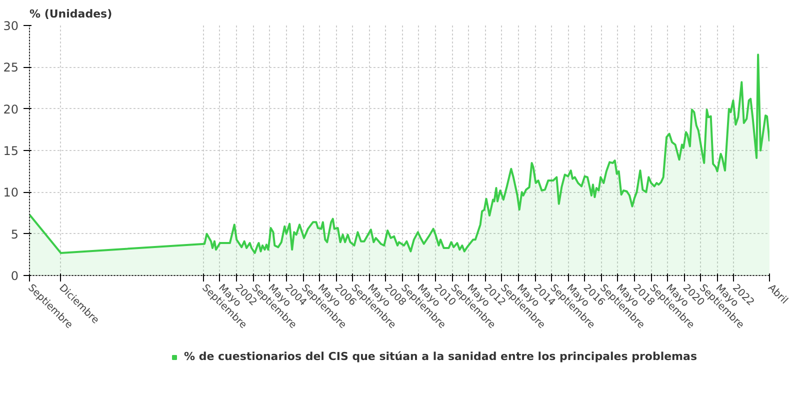 The width and height of the screenshot is (801, 420). I want to click on legend-label: % de cuestionarios del CIS que sitúan a la sanidad entre los principales problemas, so click(440, 356).